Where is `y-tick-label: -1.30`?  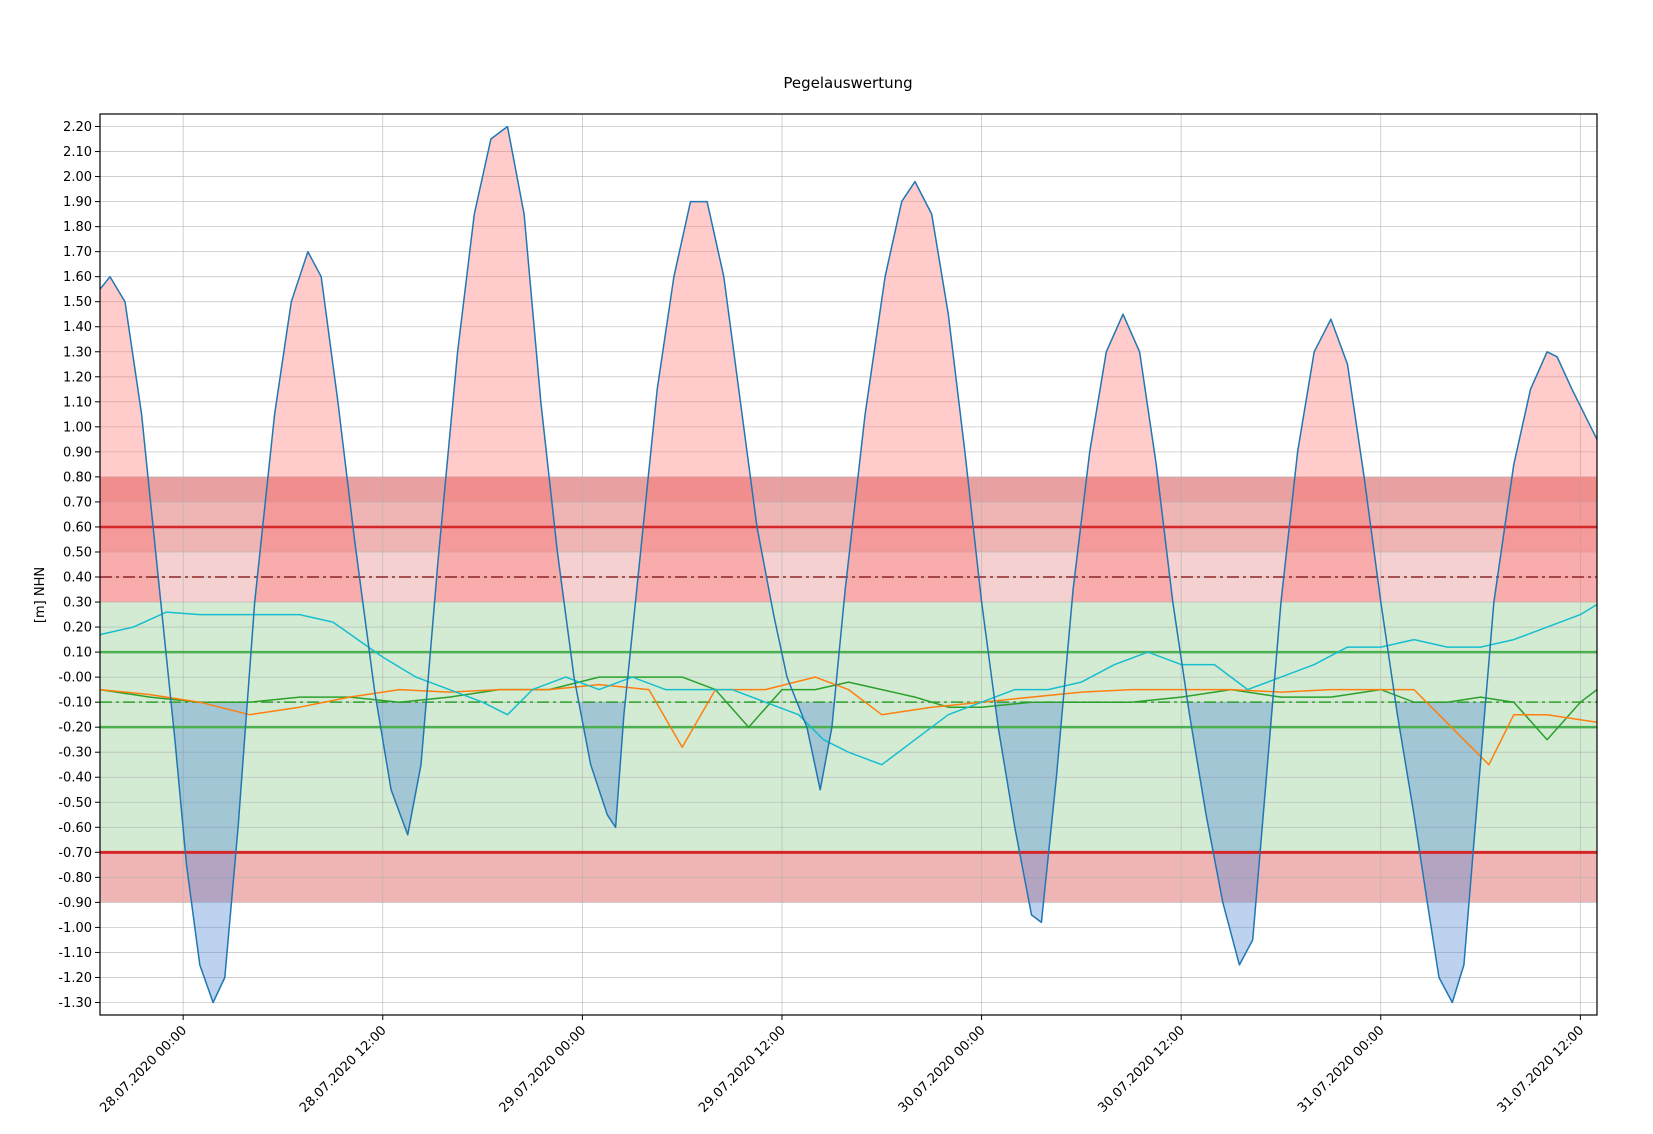 y-tick-label: -1.30 is located at coordinates (75, 1003).